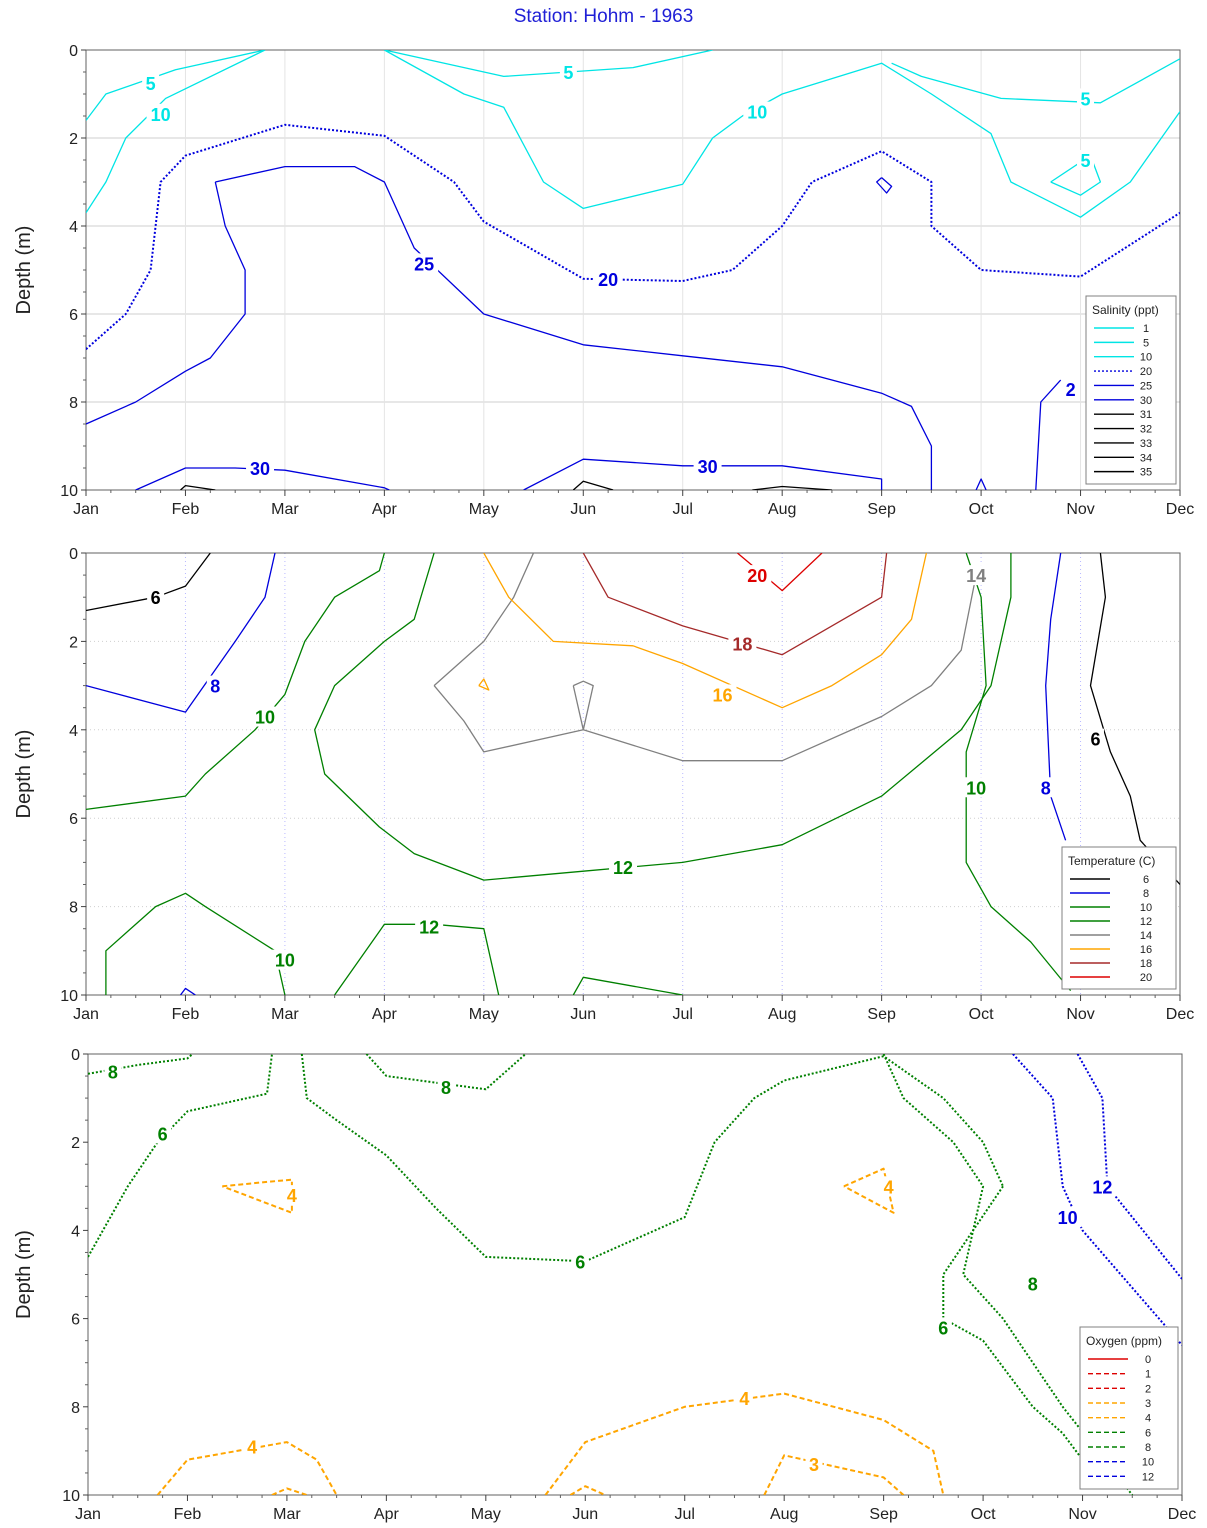  Describe the element at coordinates (73, 227) in the screenshot. I see `y-tick-label: 4` at that location.